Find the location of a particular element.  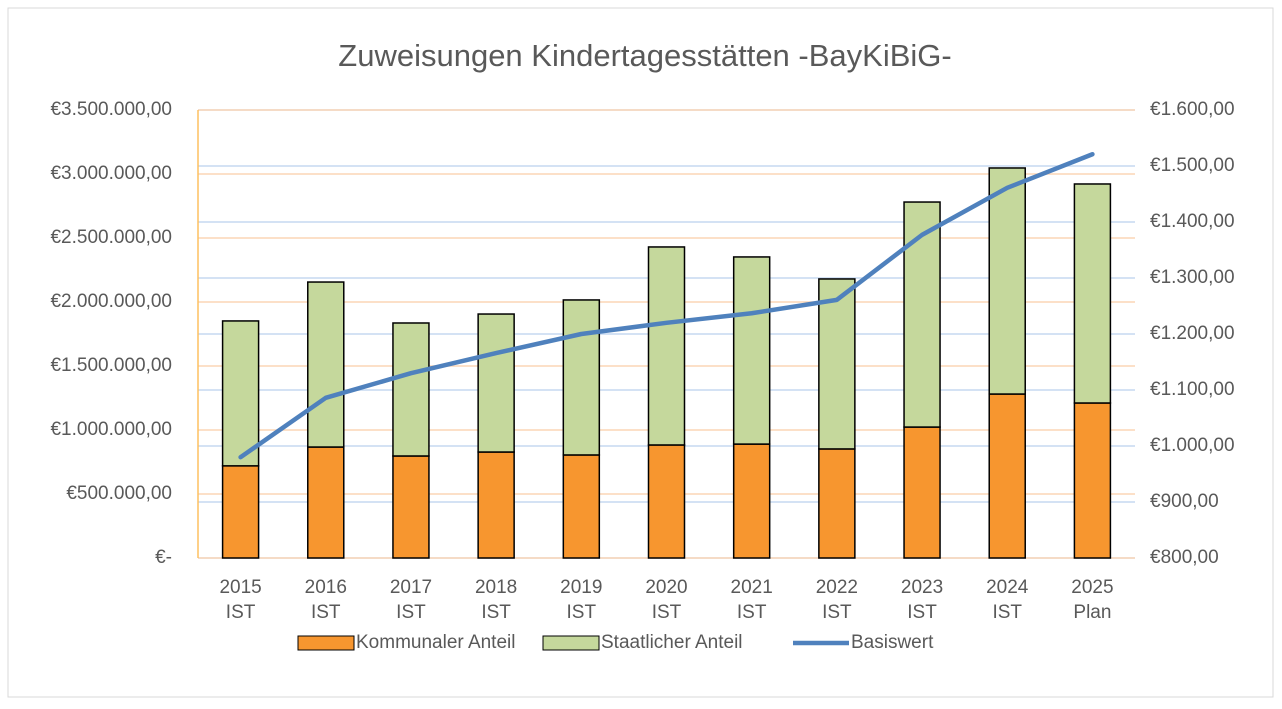

y-tick-label: €3.500.000,00 is located at coordinates (111, 109).